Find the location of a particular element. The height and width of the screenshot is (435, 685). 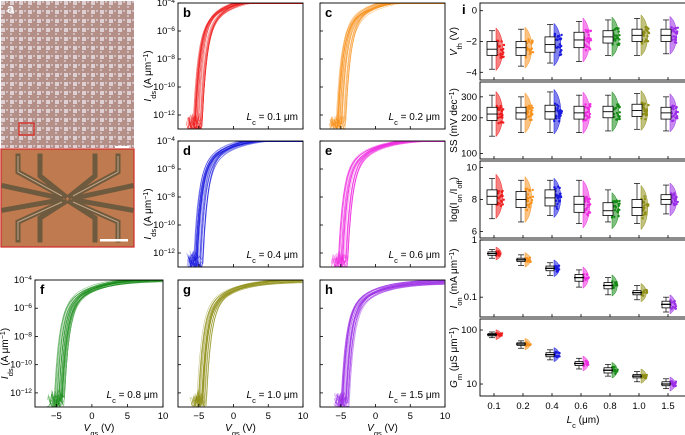

text-part: 5 is located at coordinates (127, 416).